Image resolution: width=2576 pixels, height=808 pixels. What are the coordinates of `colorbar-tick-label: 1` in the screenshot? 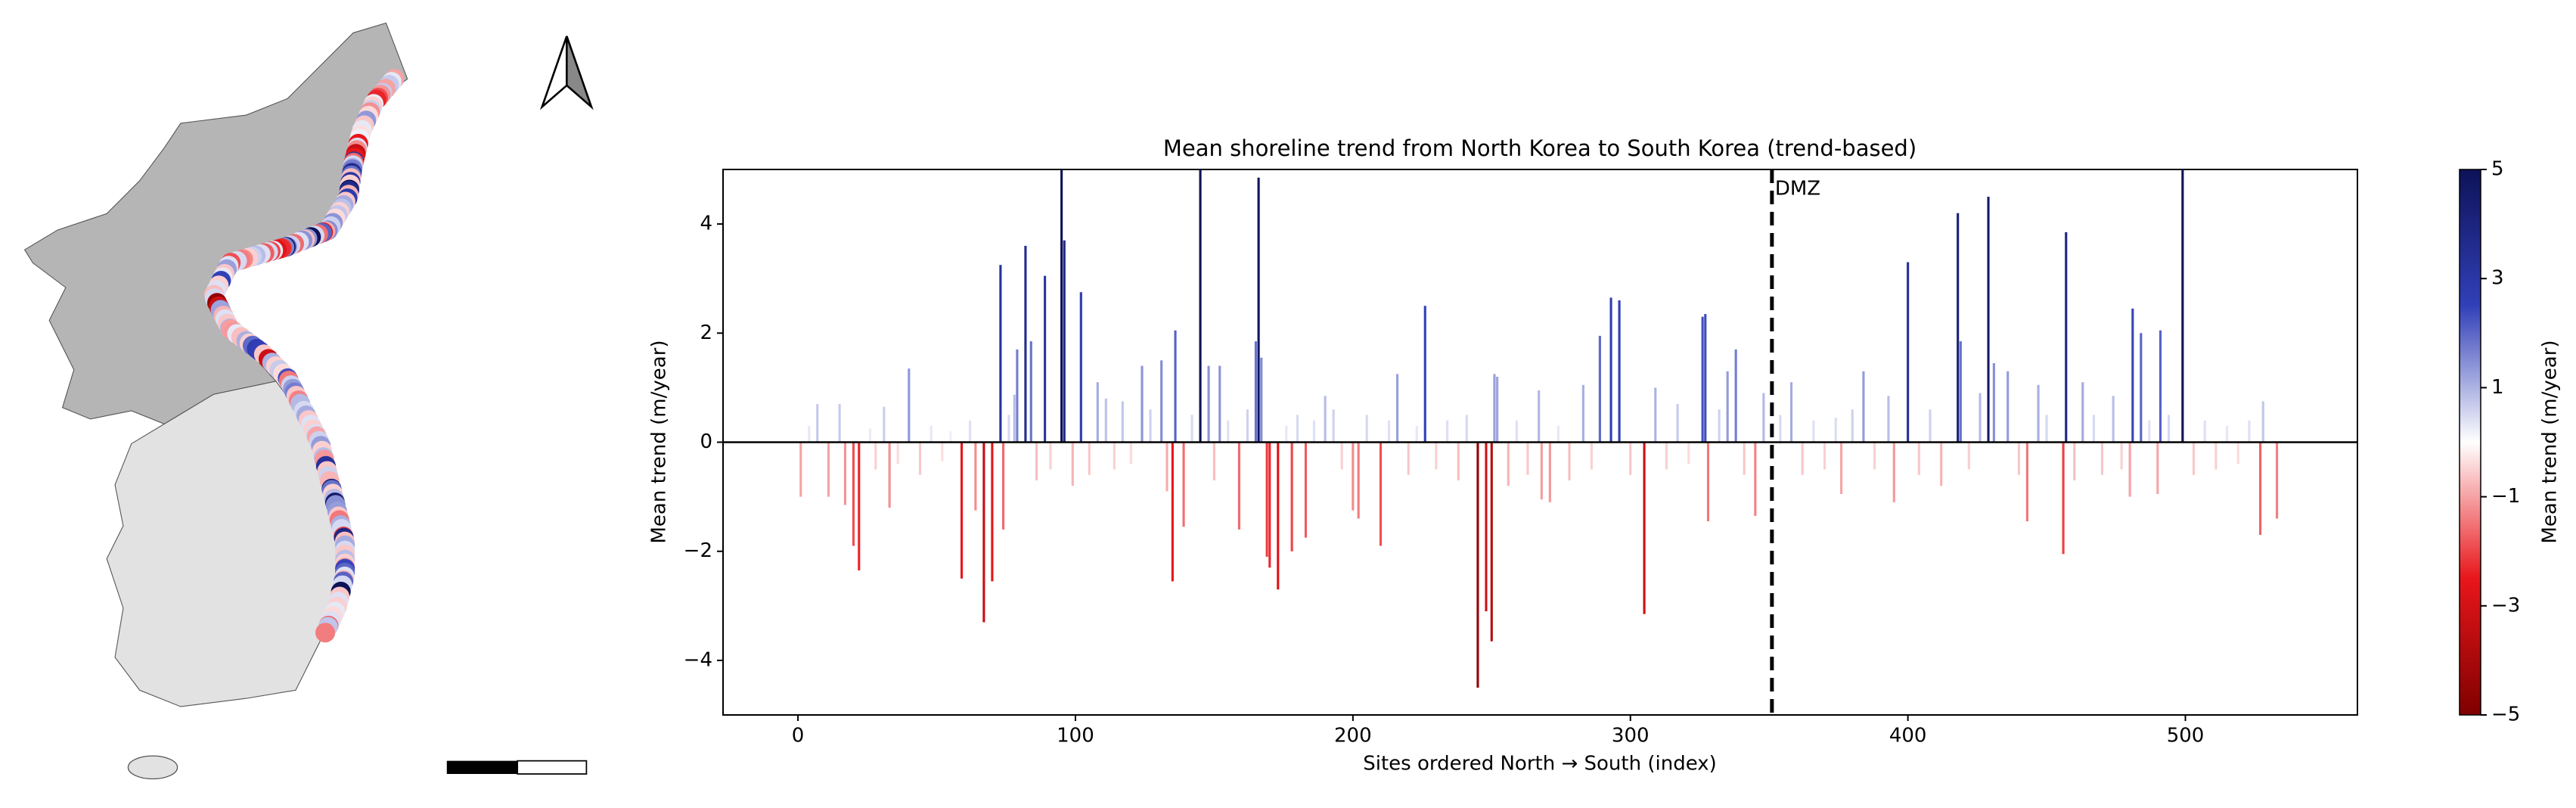 It's located at (2497, 387).